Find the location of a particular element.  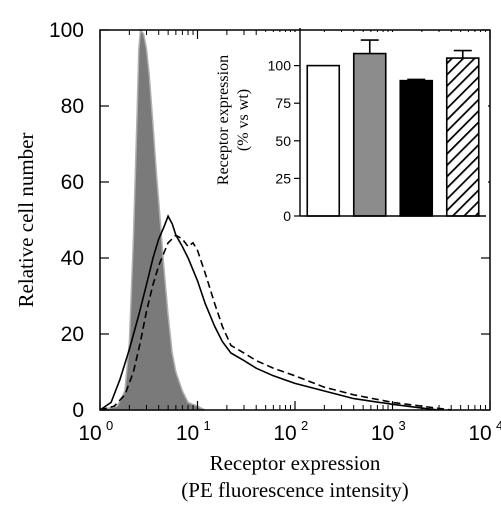

x-tick-label: 10 3 is located at coordinates (388, 431).